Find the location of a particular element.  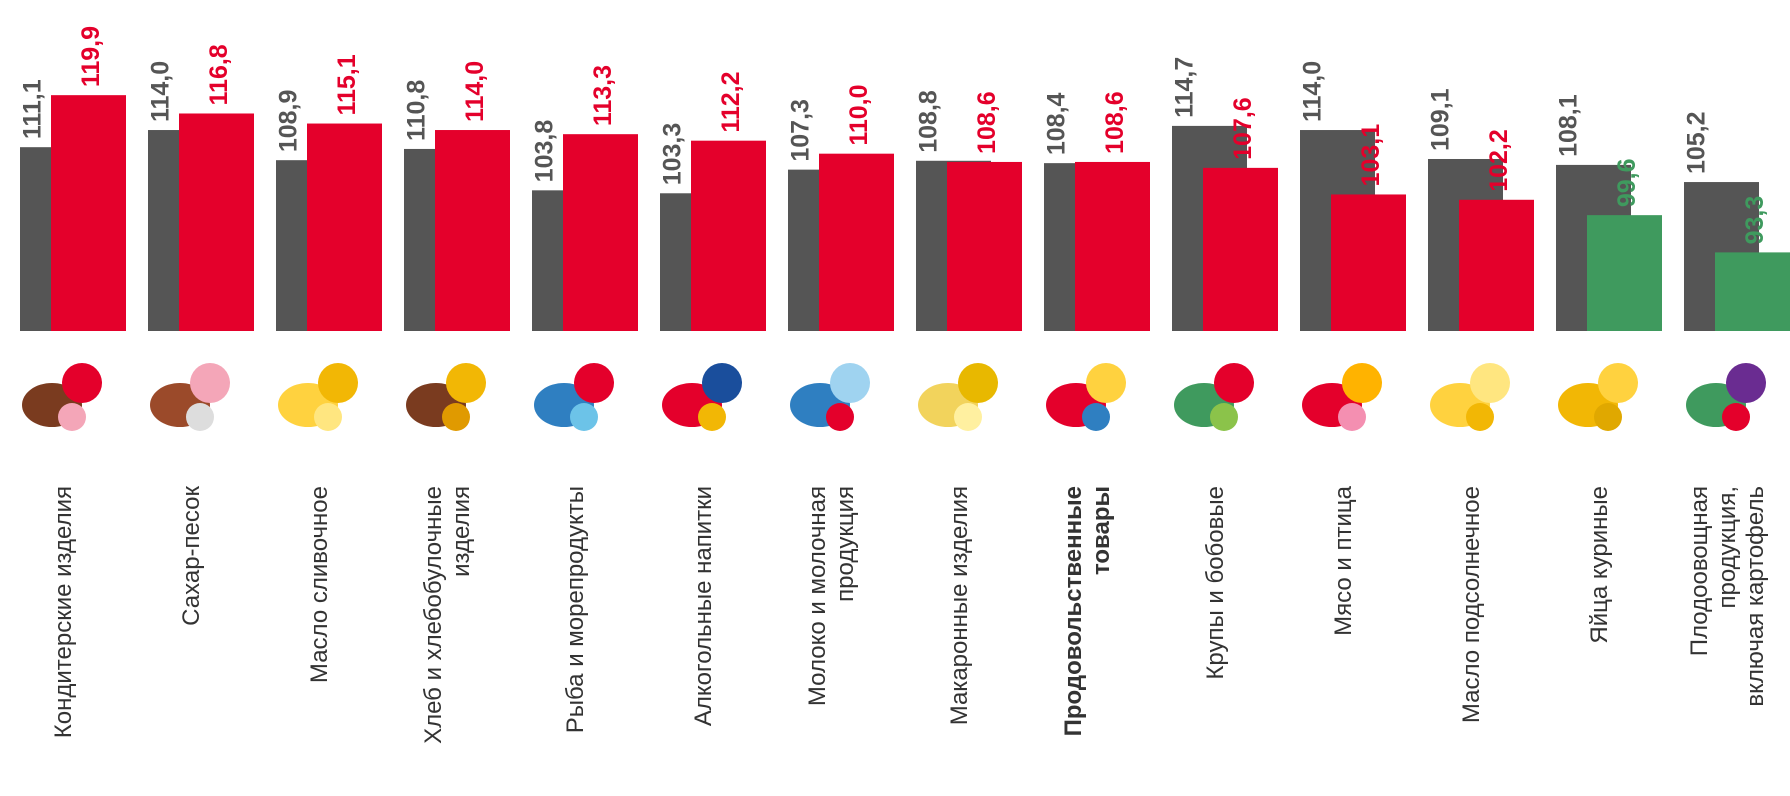

x-tick-label: Масло подсолнечное is located at coordinates (1471, 605).